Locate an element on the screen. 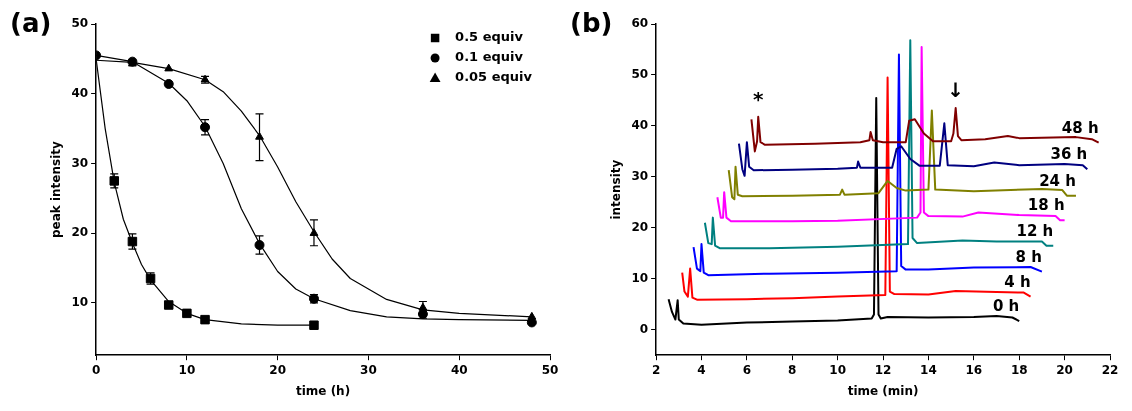 This screenshot has height=411, width=1132. series-label: 8 h is located at coordinates (1028, 256).